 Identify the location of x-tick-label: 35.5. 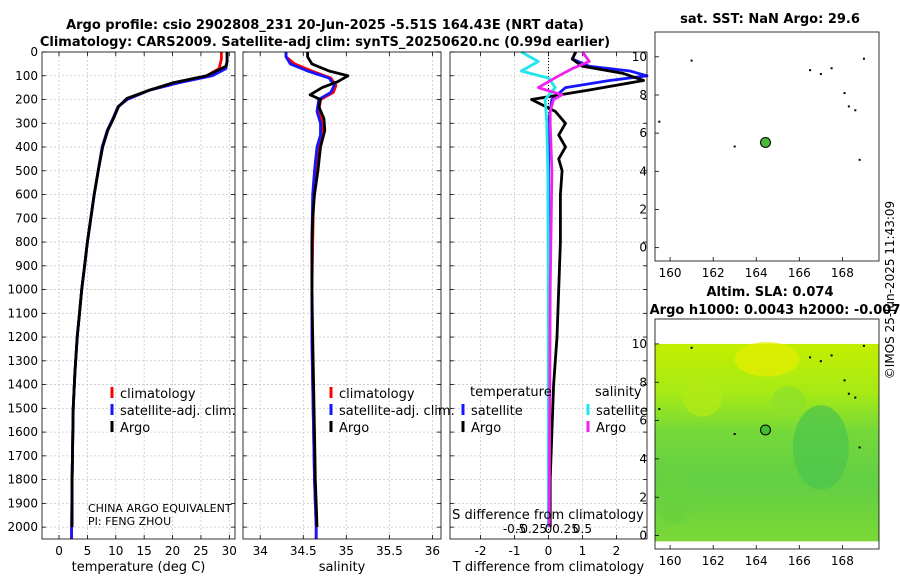
(389, 551).